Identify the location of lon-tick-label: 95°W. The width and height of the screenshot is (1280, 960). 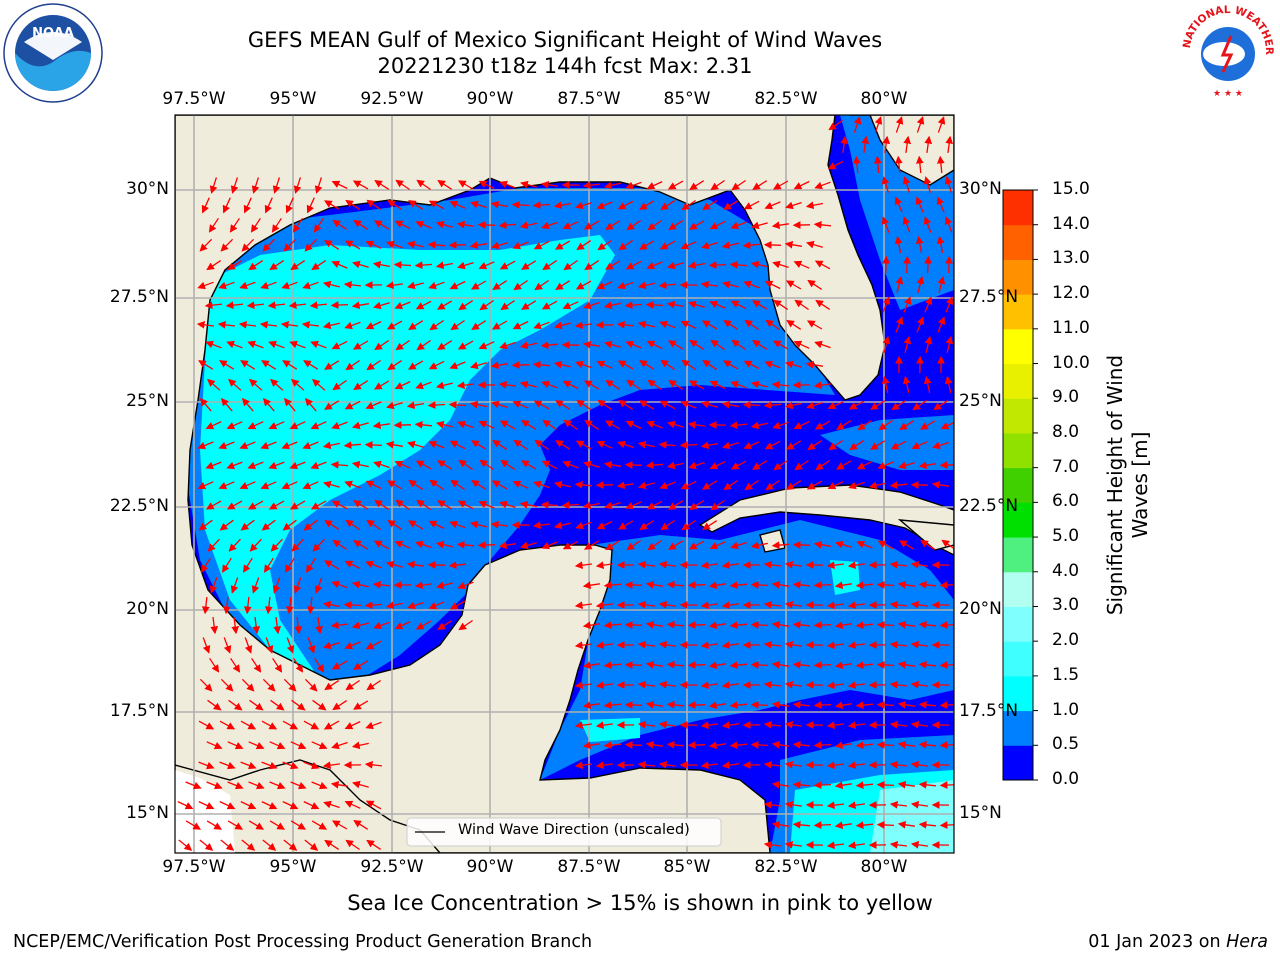
(293, 99).